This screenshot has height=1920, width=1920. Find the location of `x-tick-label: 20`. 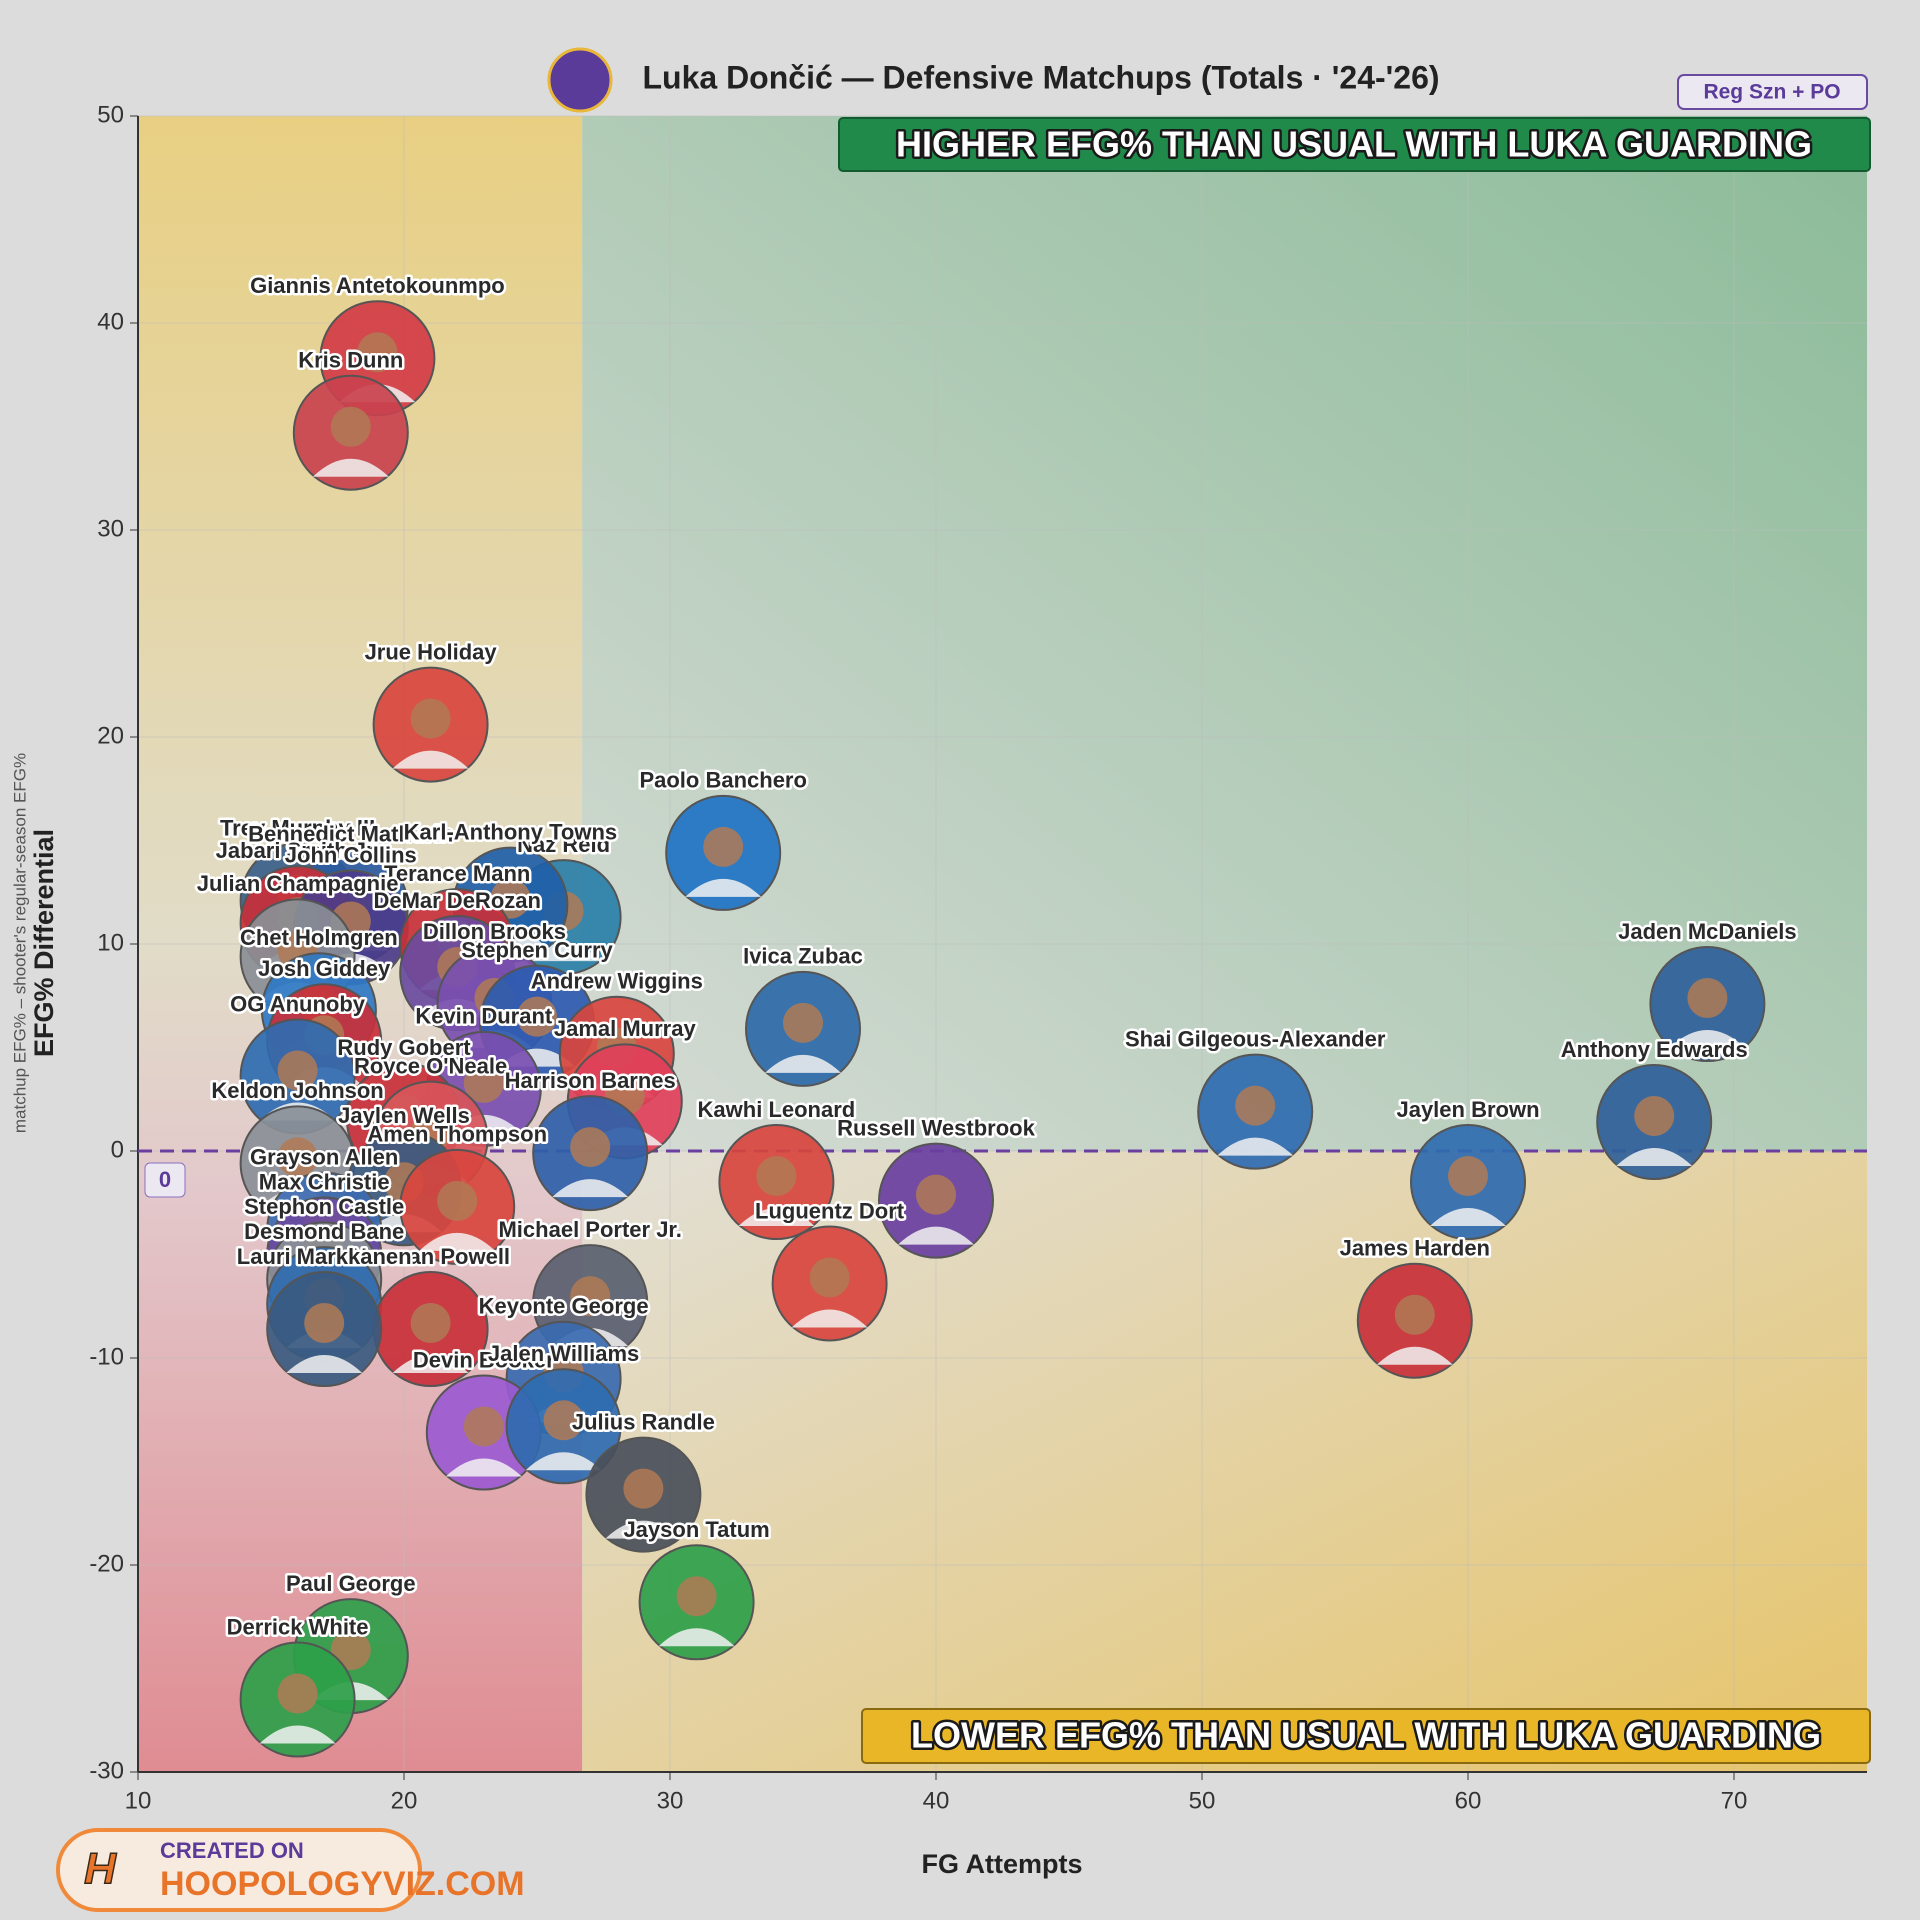

x-tick-label: 20 is located at coordinates (404, 1800).